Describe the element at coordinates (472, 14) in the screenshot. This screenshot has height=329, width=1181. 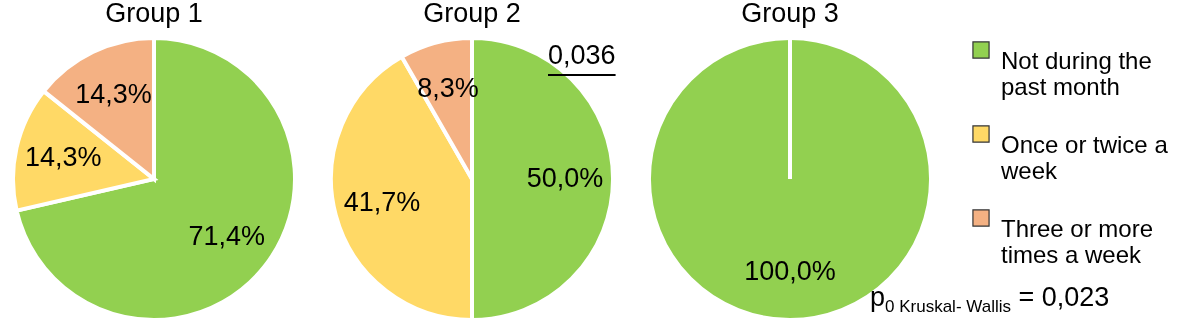
I see `slice-label: Group 2` at that location.